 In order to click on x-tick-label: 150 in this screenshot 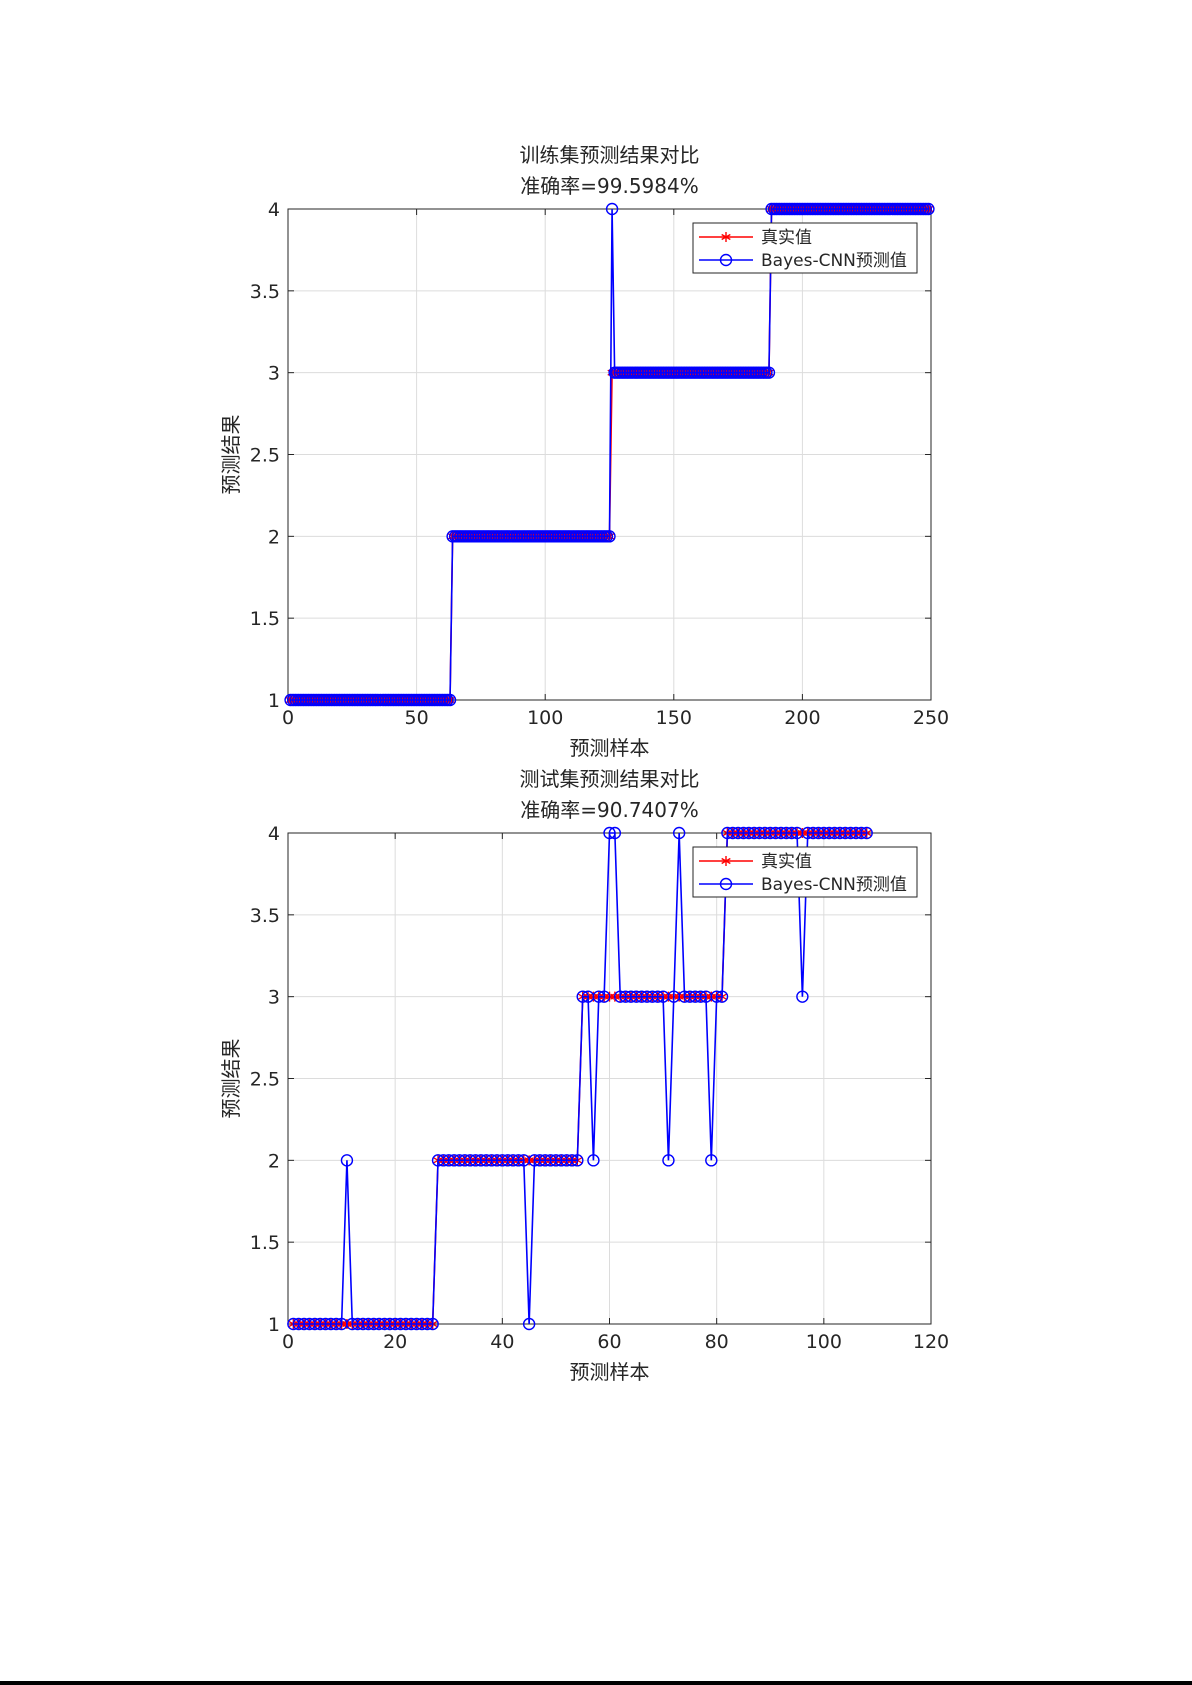, I will do `click(674, 718)`.